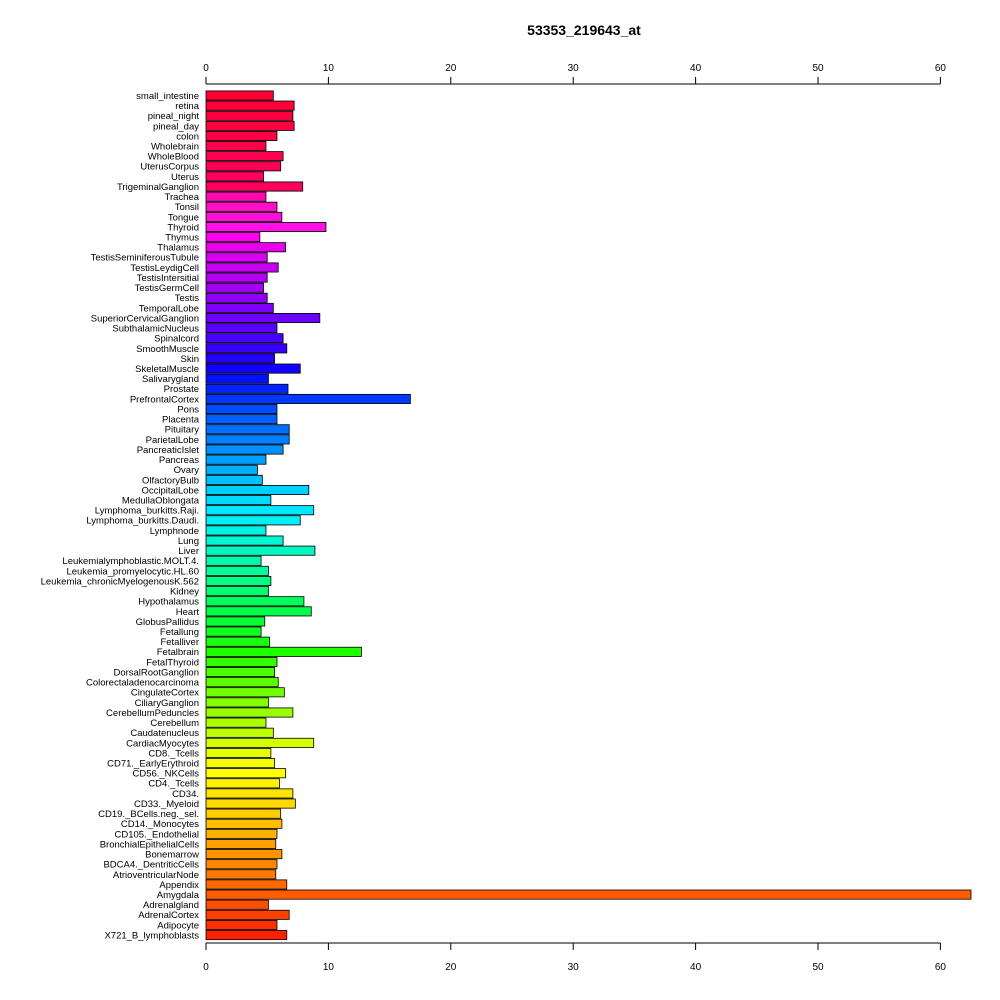 This screenshot has height=1000, width=1000. Describe the element at coordinates (172, 440) in the screenshot. I see `category-label: ParietalLobe` at that location.